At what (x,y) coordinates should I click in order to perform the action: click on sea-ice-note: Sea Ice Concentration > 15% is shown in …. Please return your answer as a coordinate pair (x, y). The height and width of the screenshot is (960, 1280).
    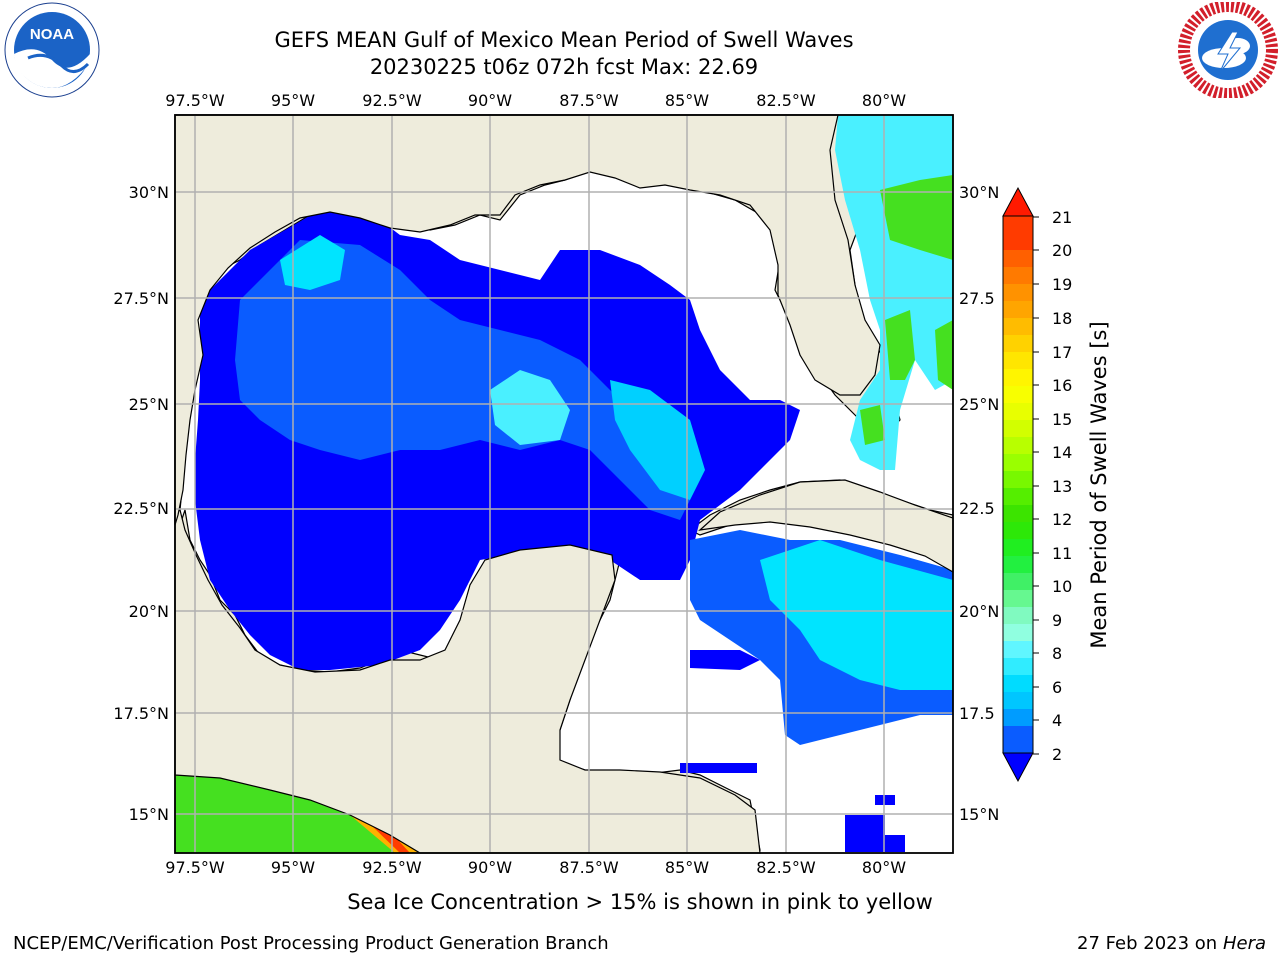
    Looking at the image, I should click on (640, 902).